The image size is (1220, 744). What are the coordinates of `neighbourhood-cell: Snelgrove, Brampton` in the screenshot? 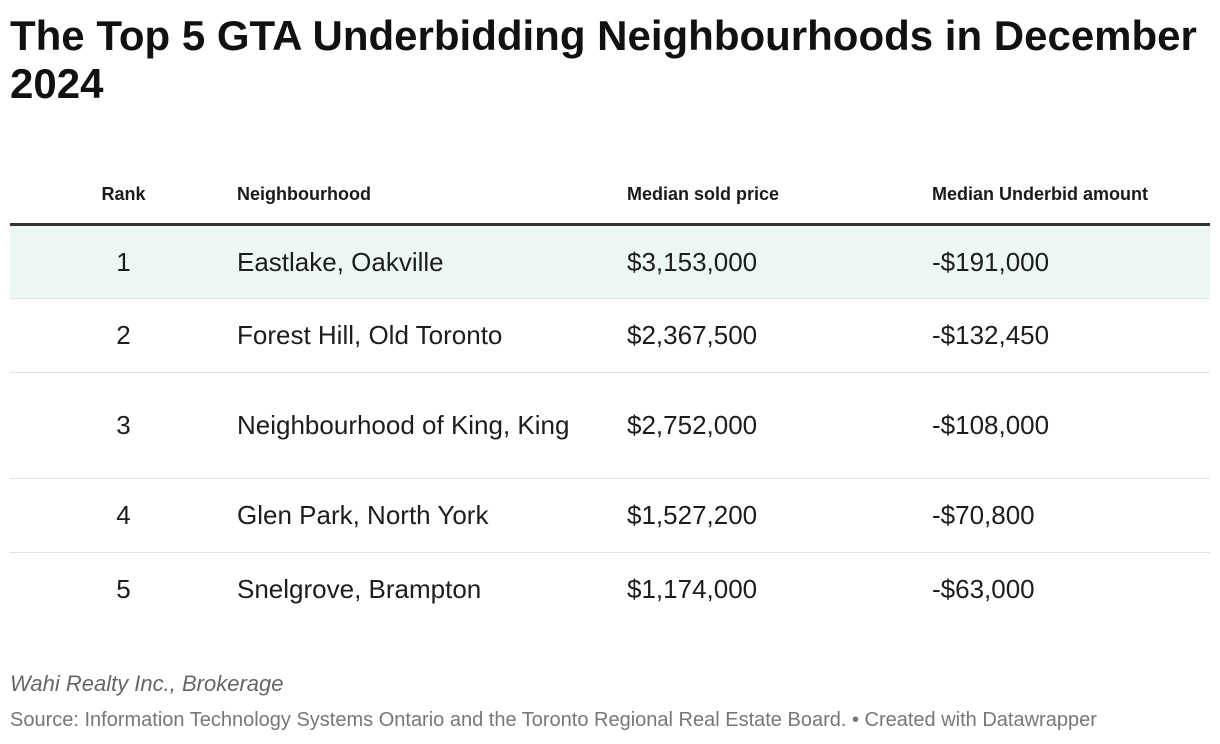 It's located at (359, 589).